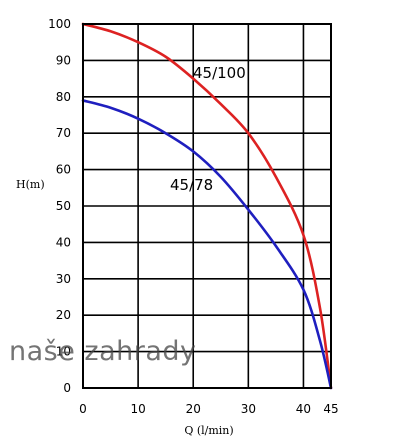  I want to click on y-axis-label: H(m), so click(30, 184).